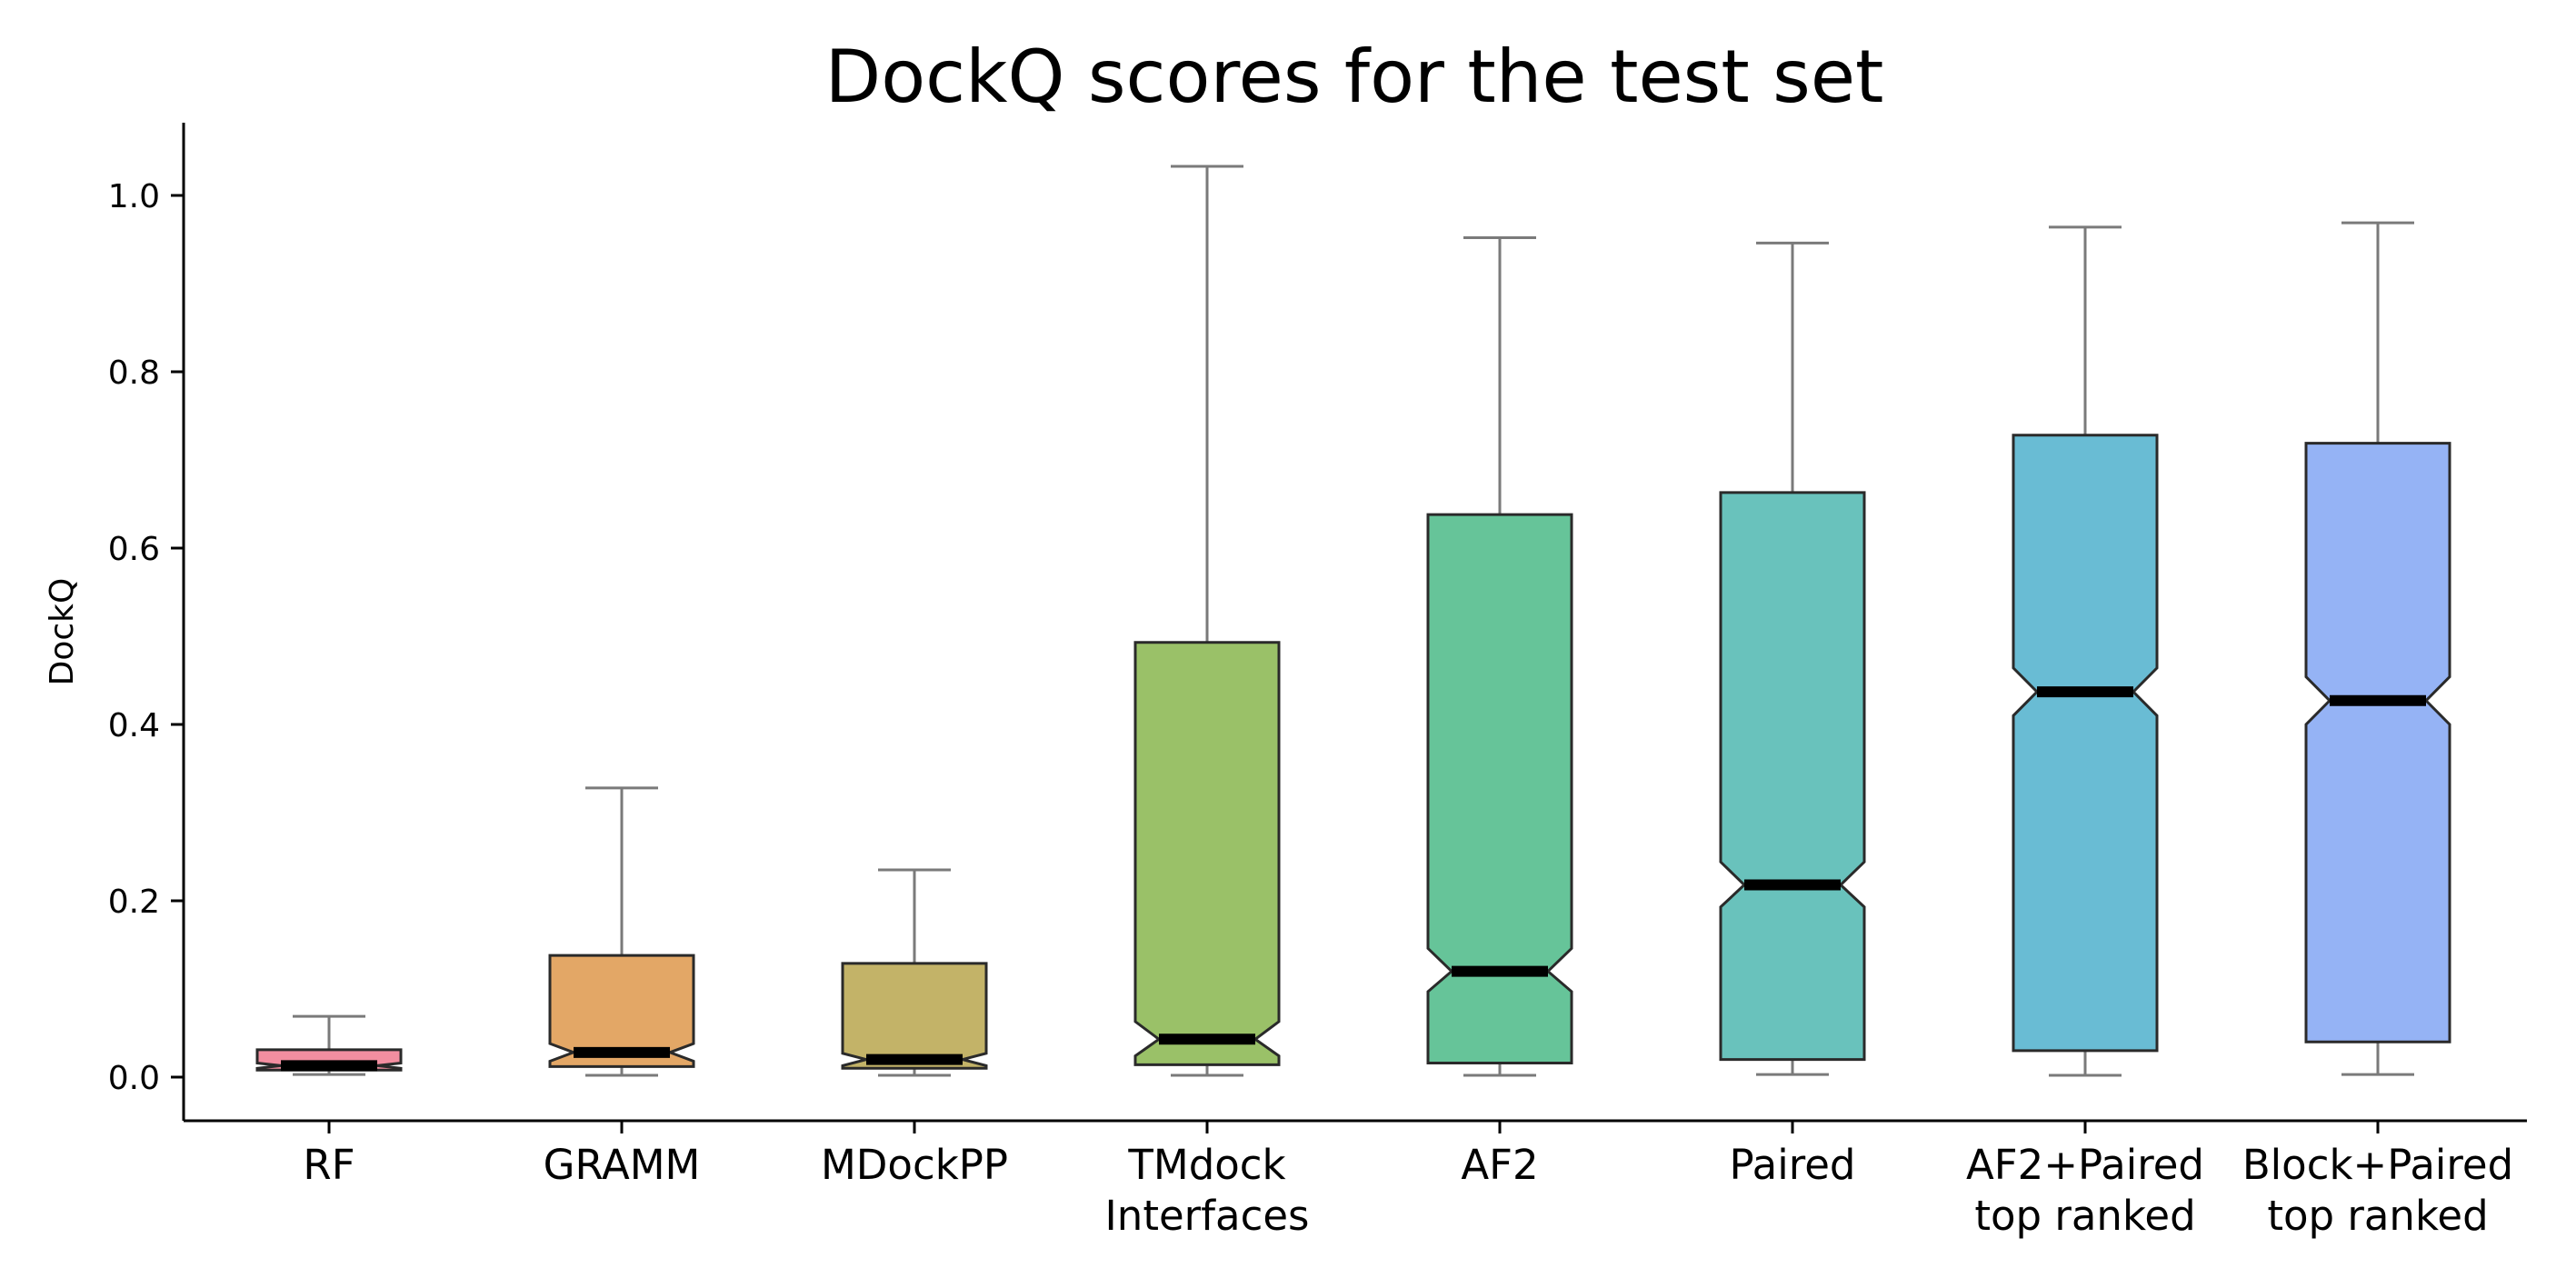  What do you see at coordinates (1354, 77) in the screenshot?
I see `chart-title: DockQ scores for the test set` at bounding box center [1354, 77].